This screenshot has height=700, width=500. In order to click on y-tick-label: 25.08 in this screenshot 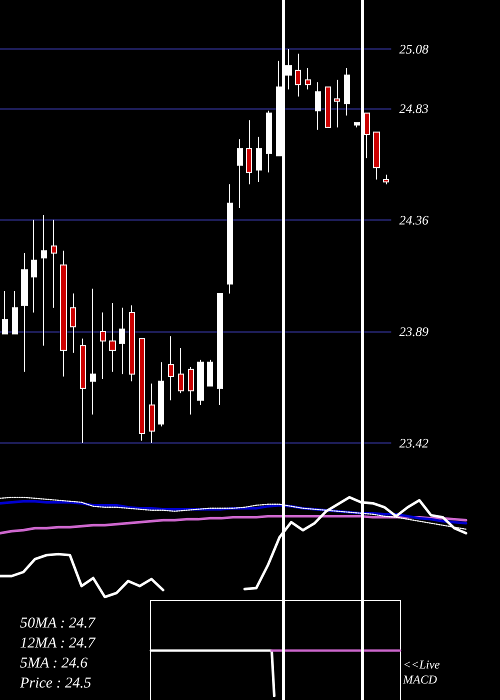, I will do `click(414, 49)`.